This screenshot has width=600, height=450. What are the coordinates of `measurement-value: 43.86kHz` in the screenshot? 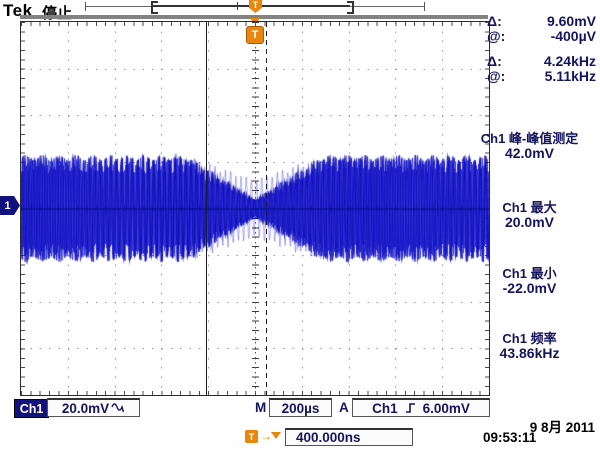 It's located at (529, 353).